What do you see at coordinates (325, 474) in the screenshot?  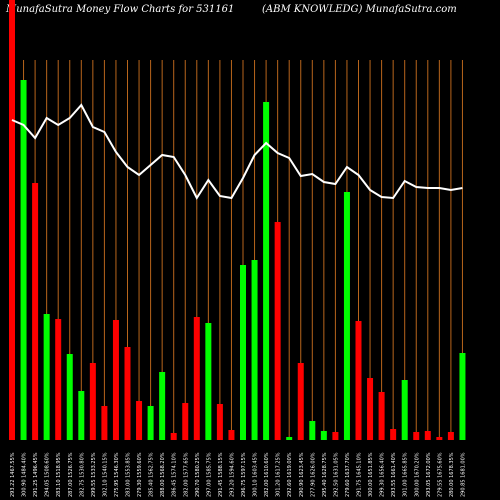 I see `x-tick-label: 295.40 1628.75%` at bounding box center [325, 474].